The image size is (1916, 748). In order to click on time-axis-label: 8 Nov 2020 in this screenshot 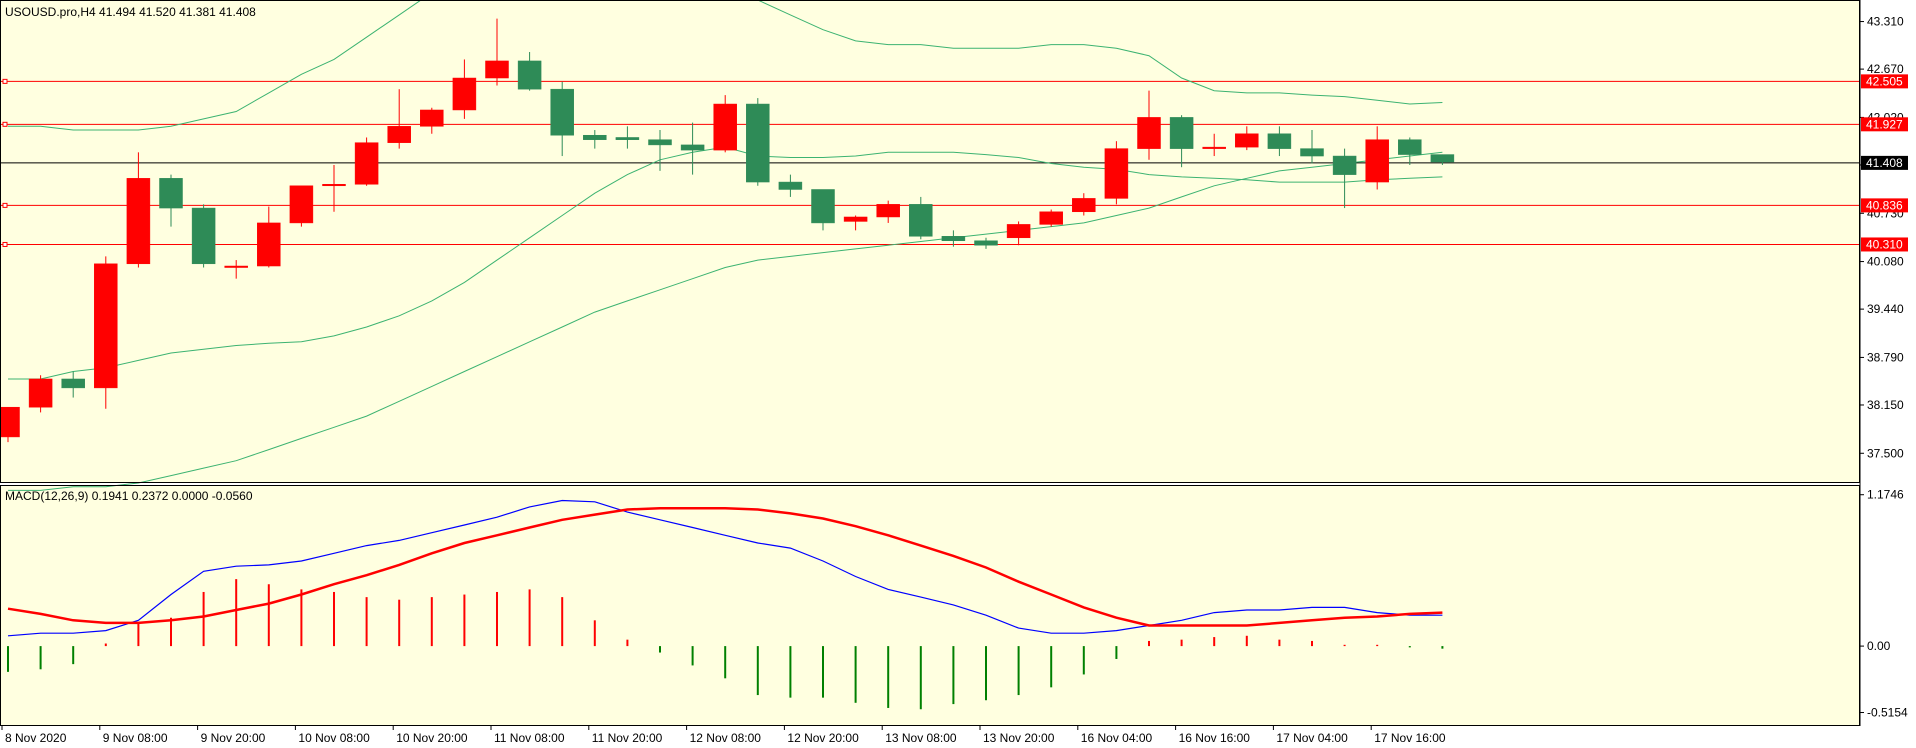, I will do `click(36, 738)`.